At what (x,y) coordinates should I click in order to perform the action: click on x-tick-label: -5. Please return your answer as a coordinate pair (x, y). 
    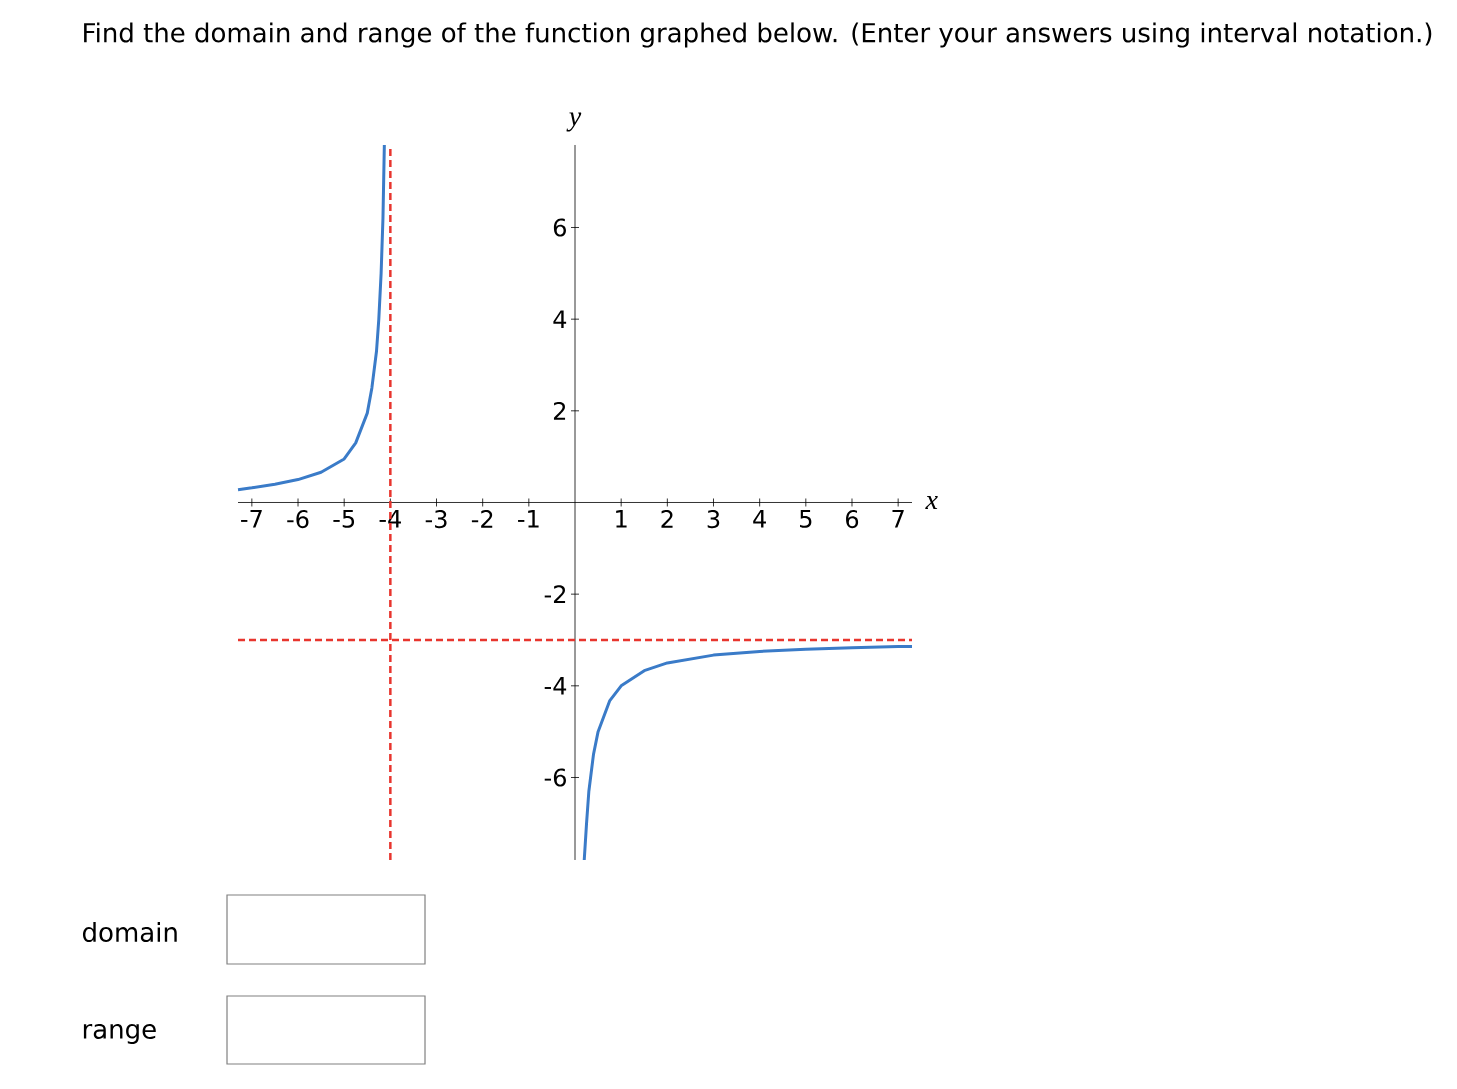
    Looking at the image, I should click on (344, 519).